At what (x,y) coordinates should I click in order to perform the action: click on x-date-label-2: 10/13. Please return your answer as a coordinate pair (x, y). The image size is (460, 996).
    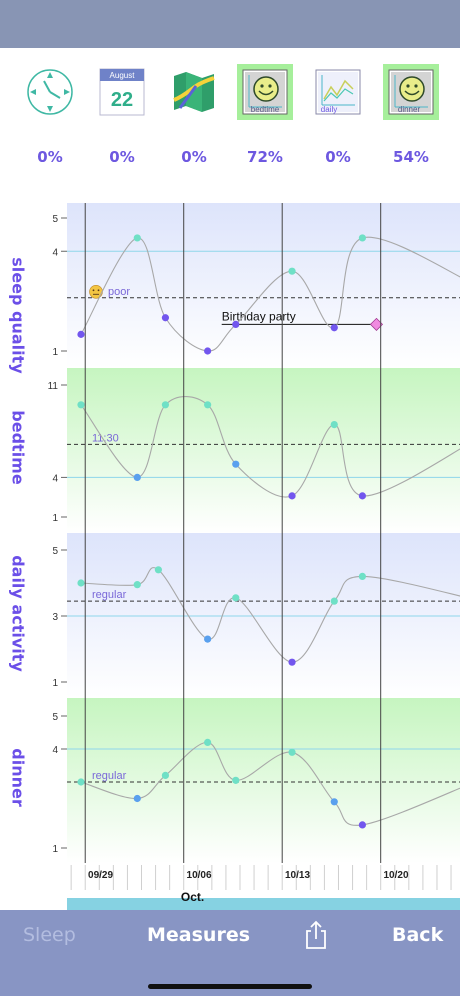
    Looking at the image, I should click on (297, 875).